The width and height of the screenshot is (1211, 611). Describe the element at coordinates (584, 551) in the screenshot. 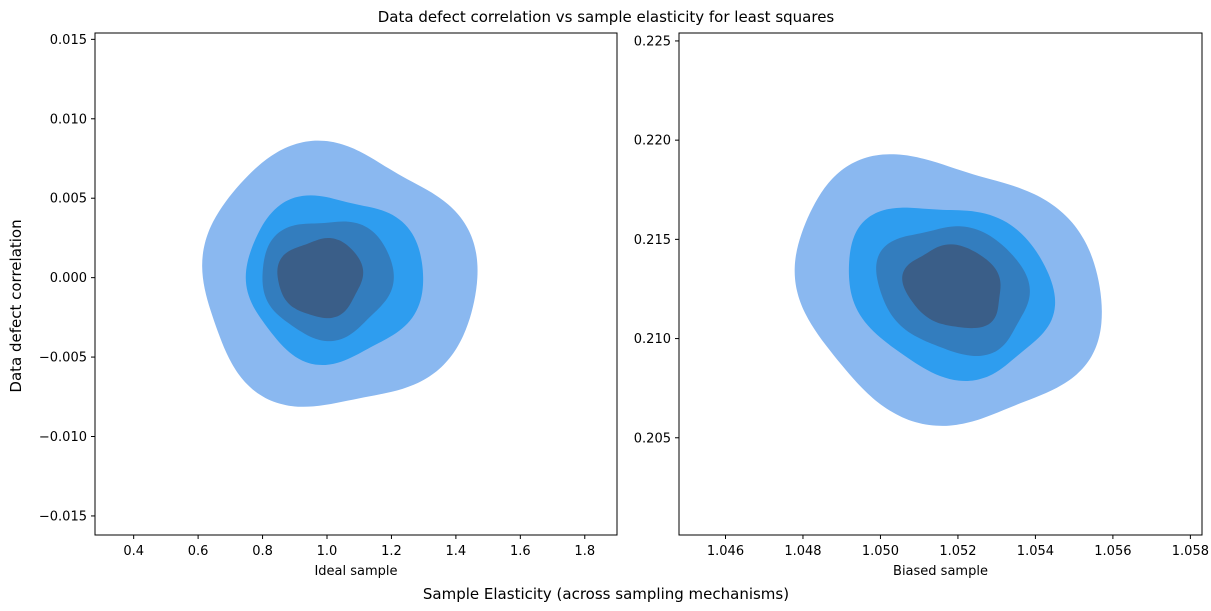

I see `x-tick-label: 1.8` at that location.